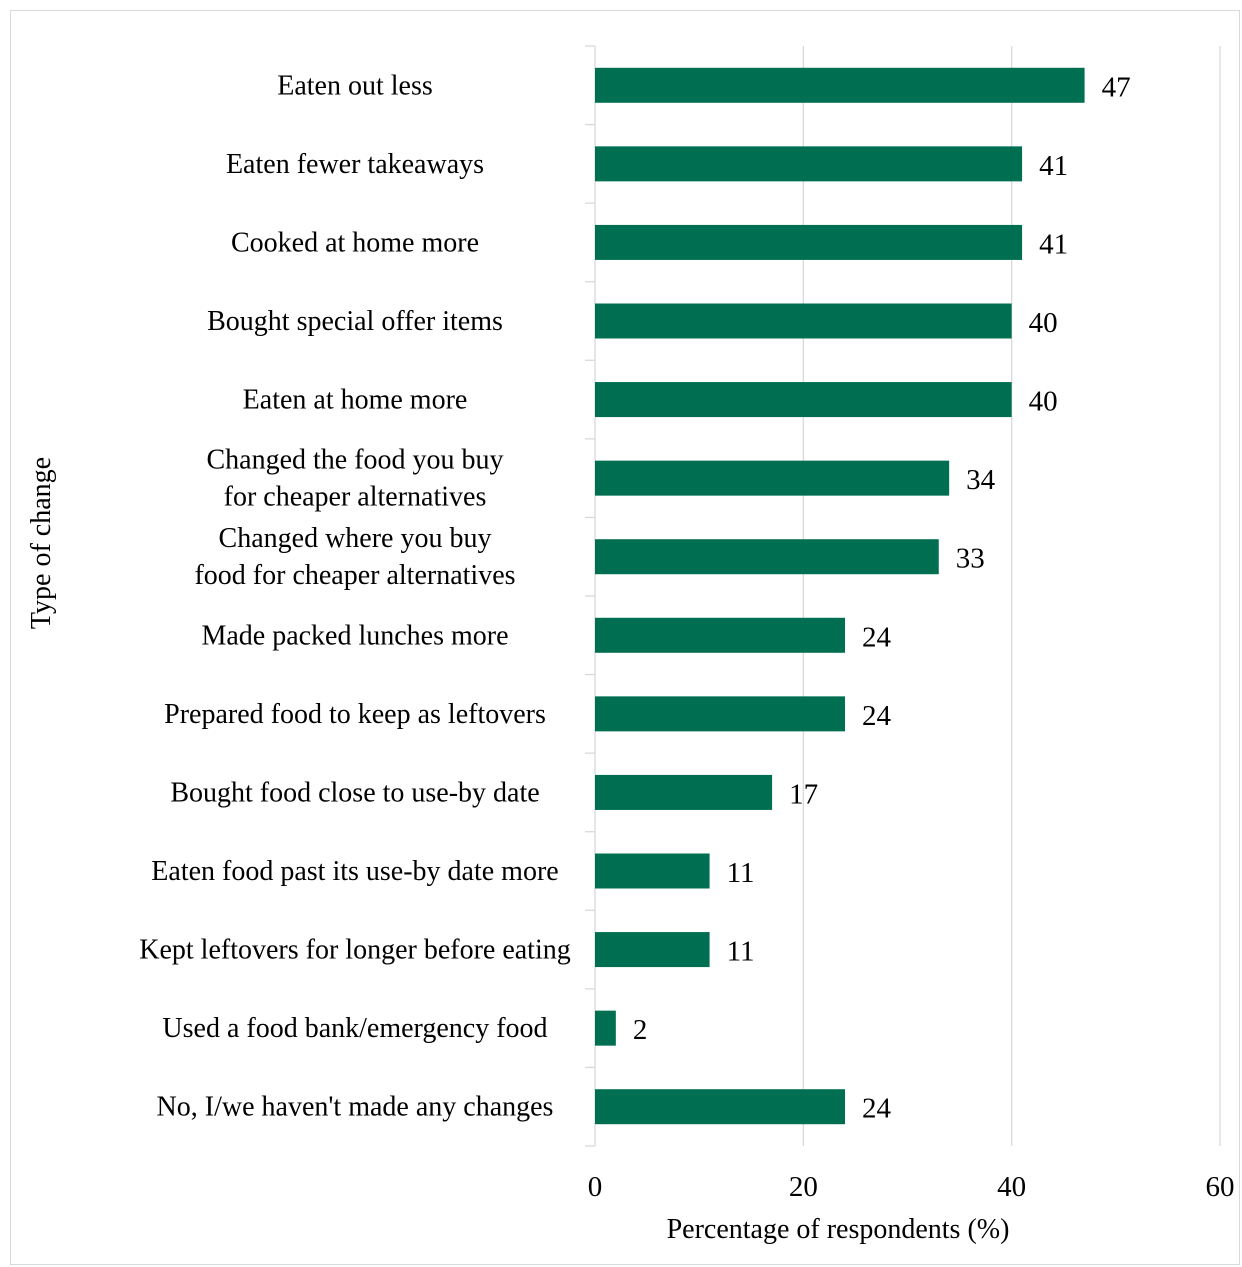 This screenshot has height=1267, width=1242. I want to click on x-tick-label: 20, so click(803, 1187).